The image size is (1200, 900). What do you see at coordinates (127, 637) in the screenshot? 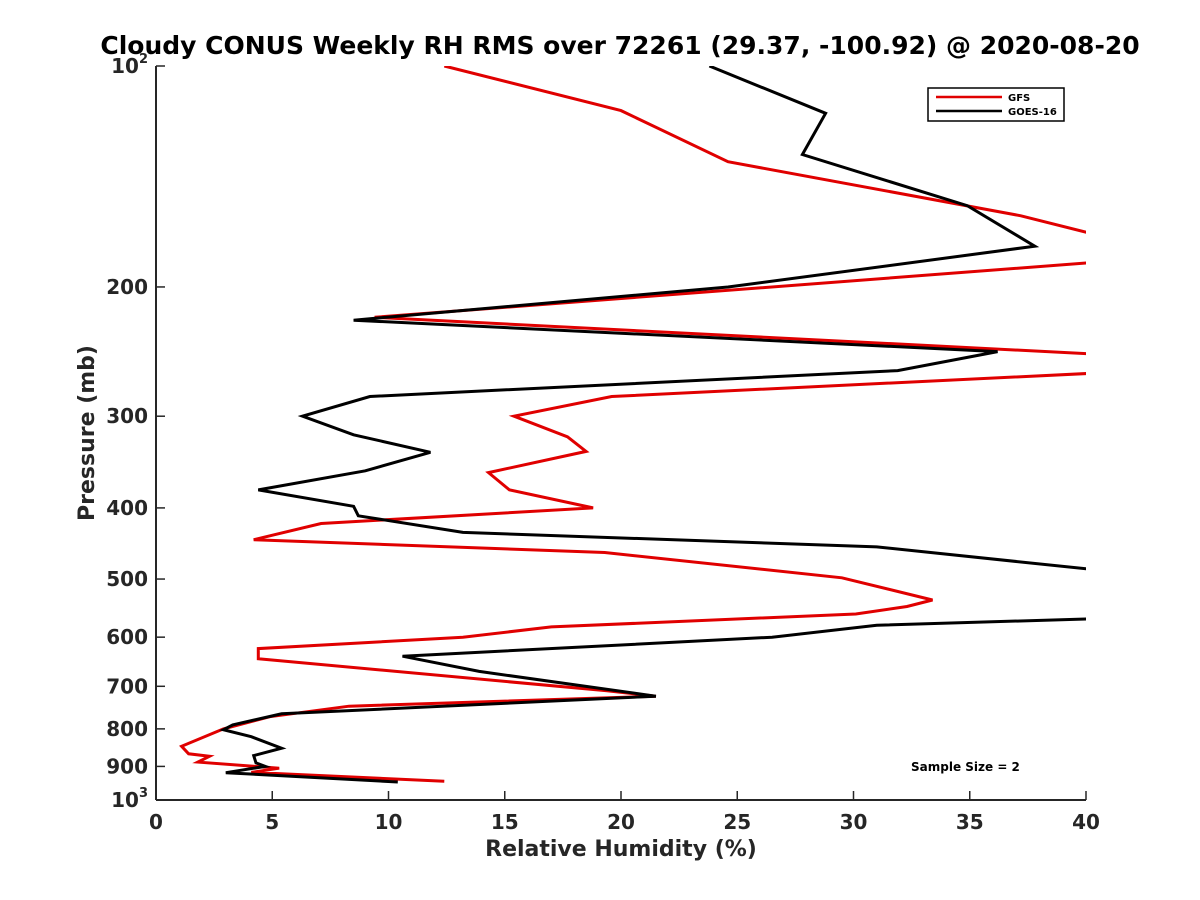
I see `y-tick-label: 600` at bounding box center [127, 637].